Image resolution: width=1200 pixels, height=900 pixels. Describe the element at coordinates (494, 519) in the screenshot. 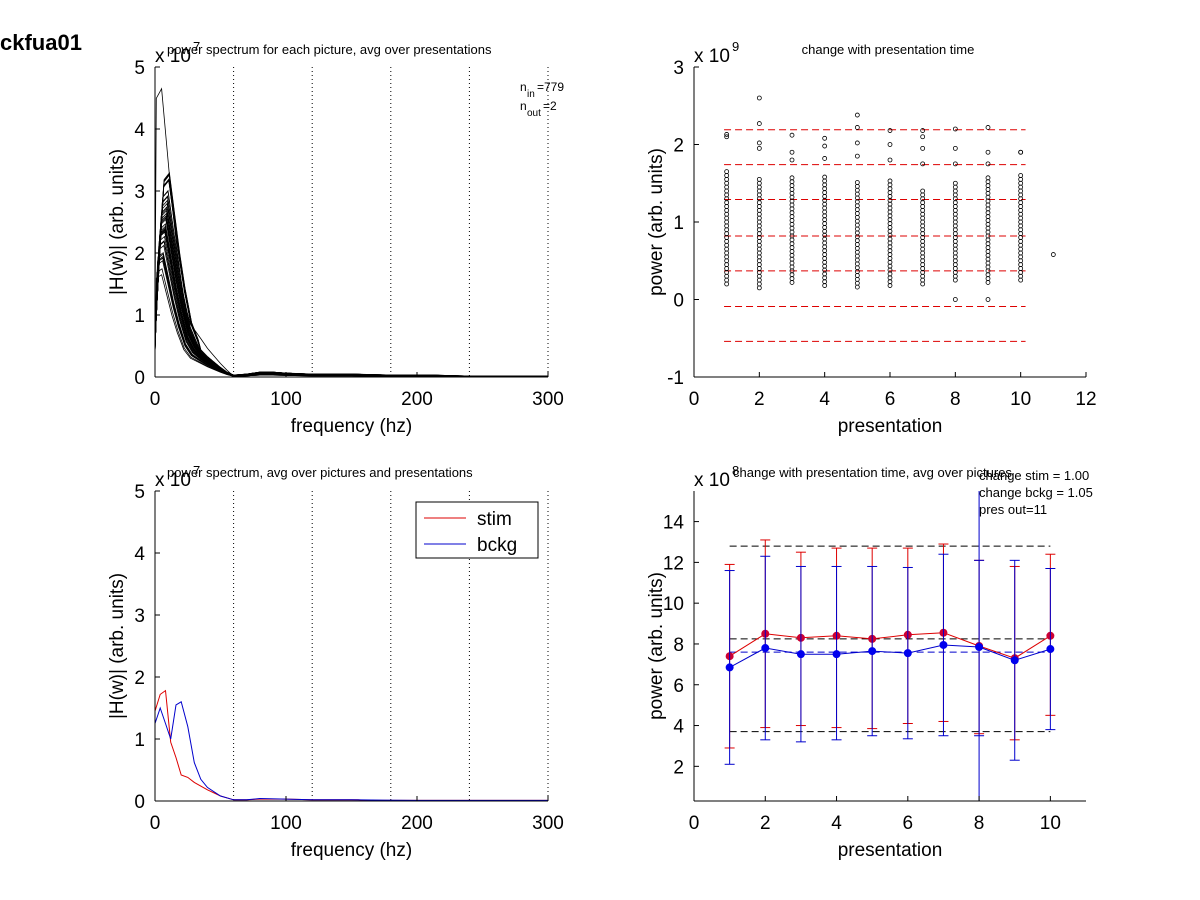

I see `legend-label-stim: stim` at that location.